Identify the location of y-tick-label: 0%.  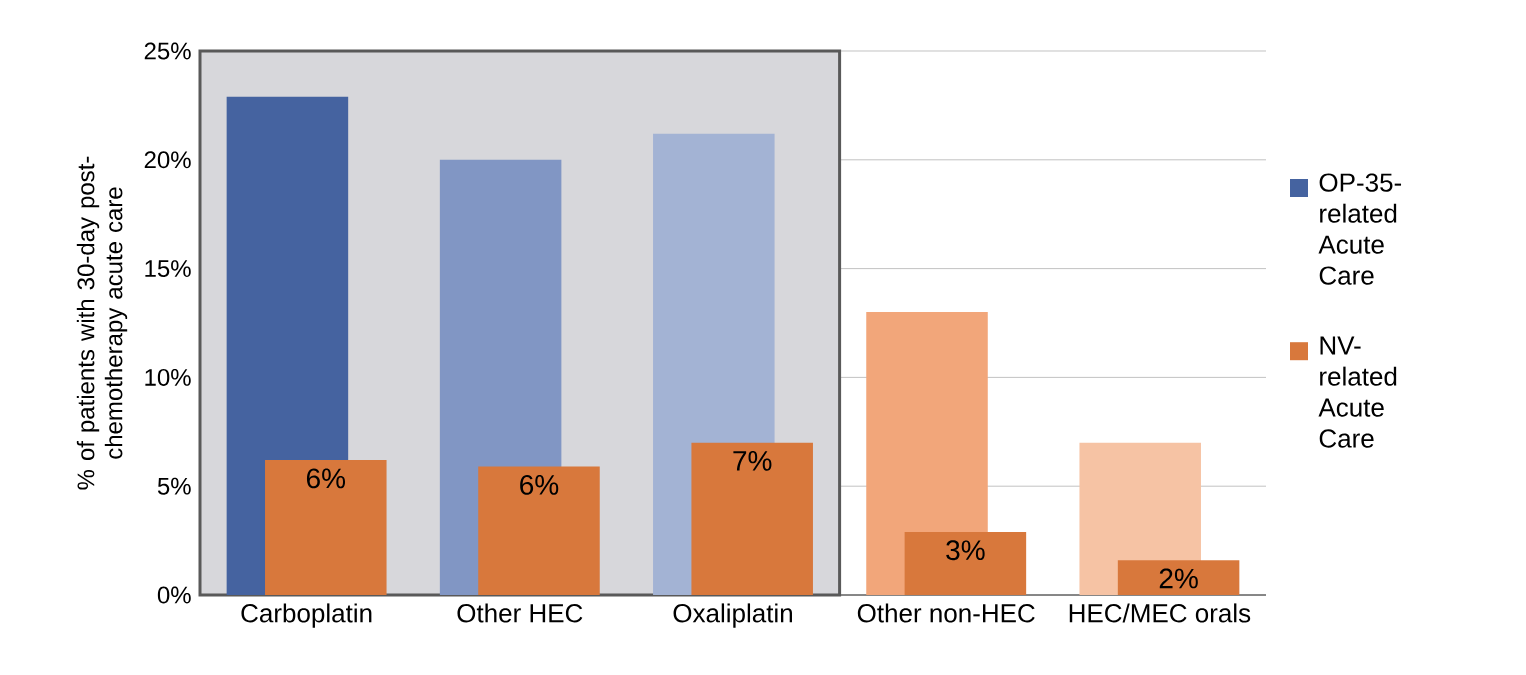
(174, 595).